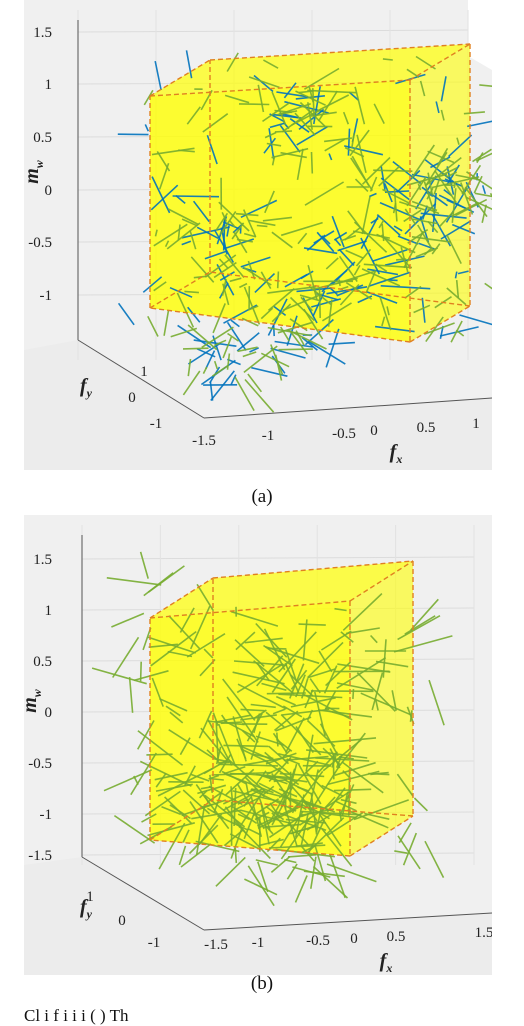 This screenshot has height=1026, width=524. What do you see at coordinates (483, 933) in the screenshot?
I see `x-tick-label-5: 1.5` at bounding box center [483, 933].